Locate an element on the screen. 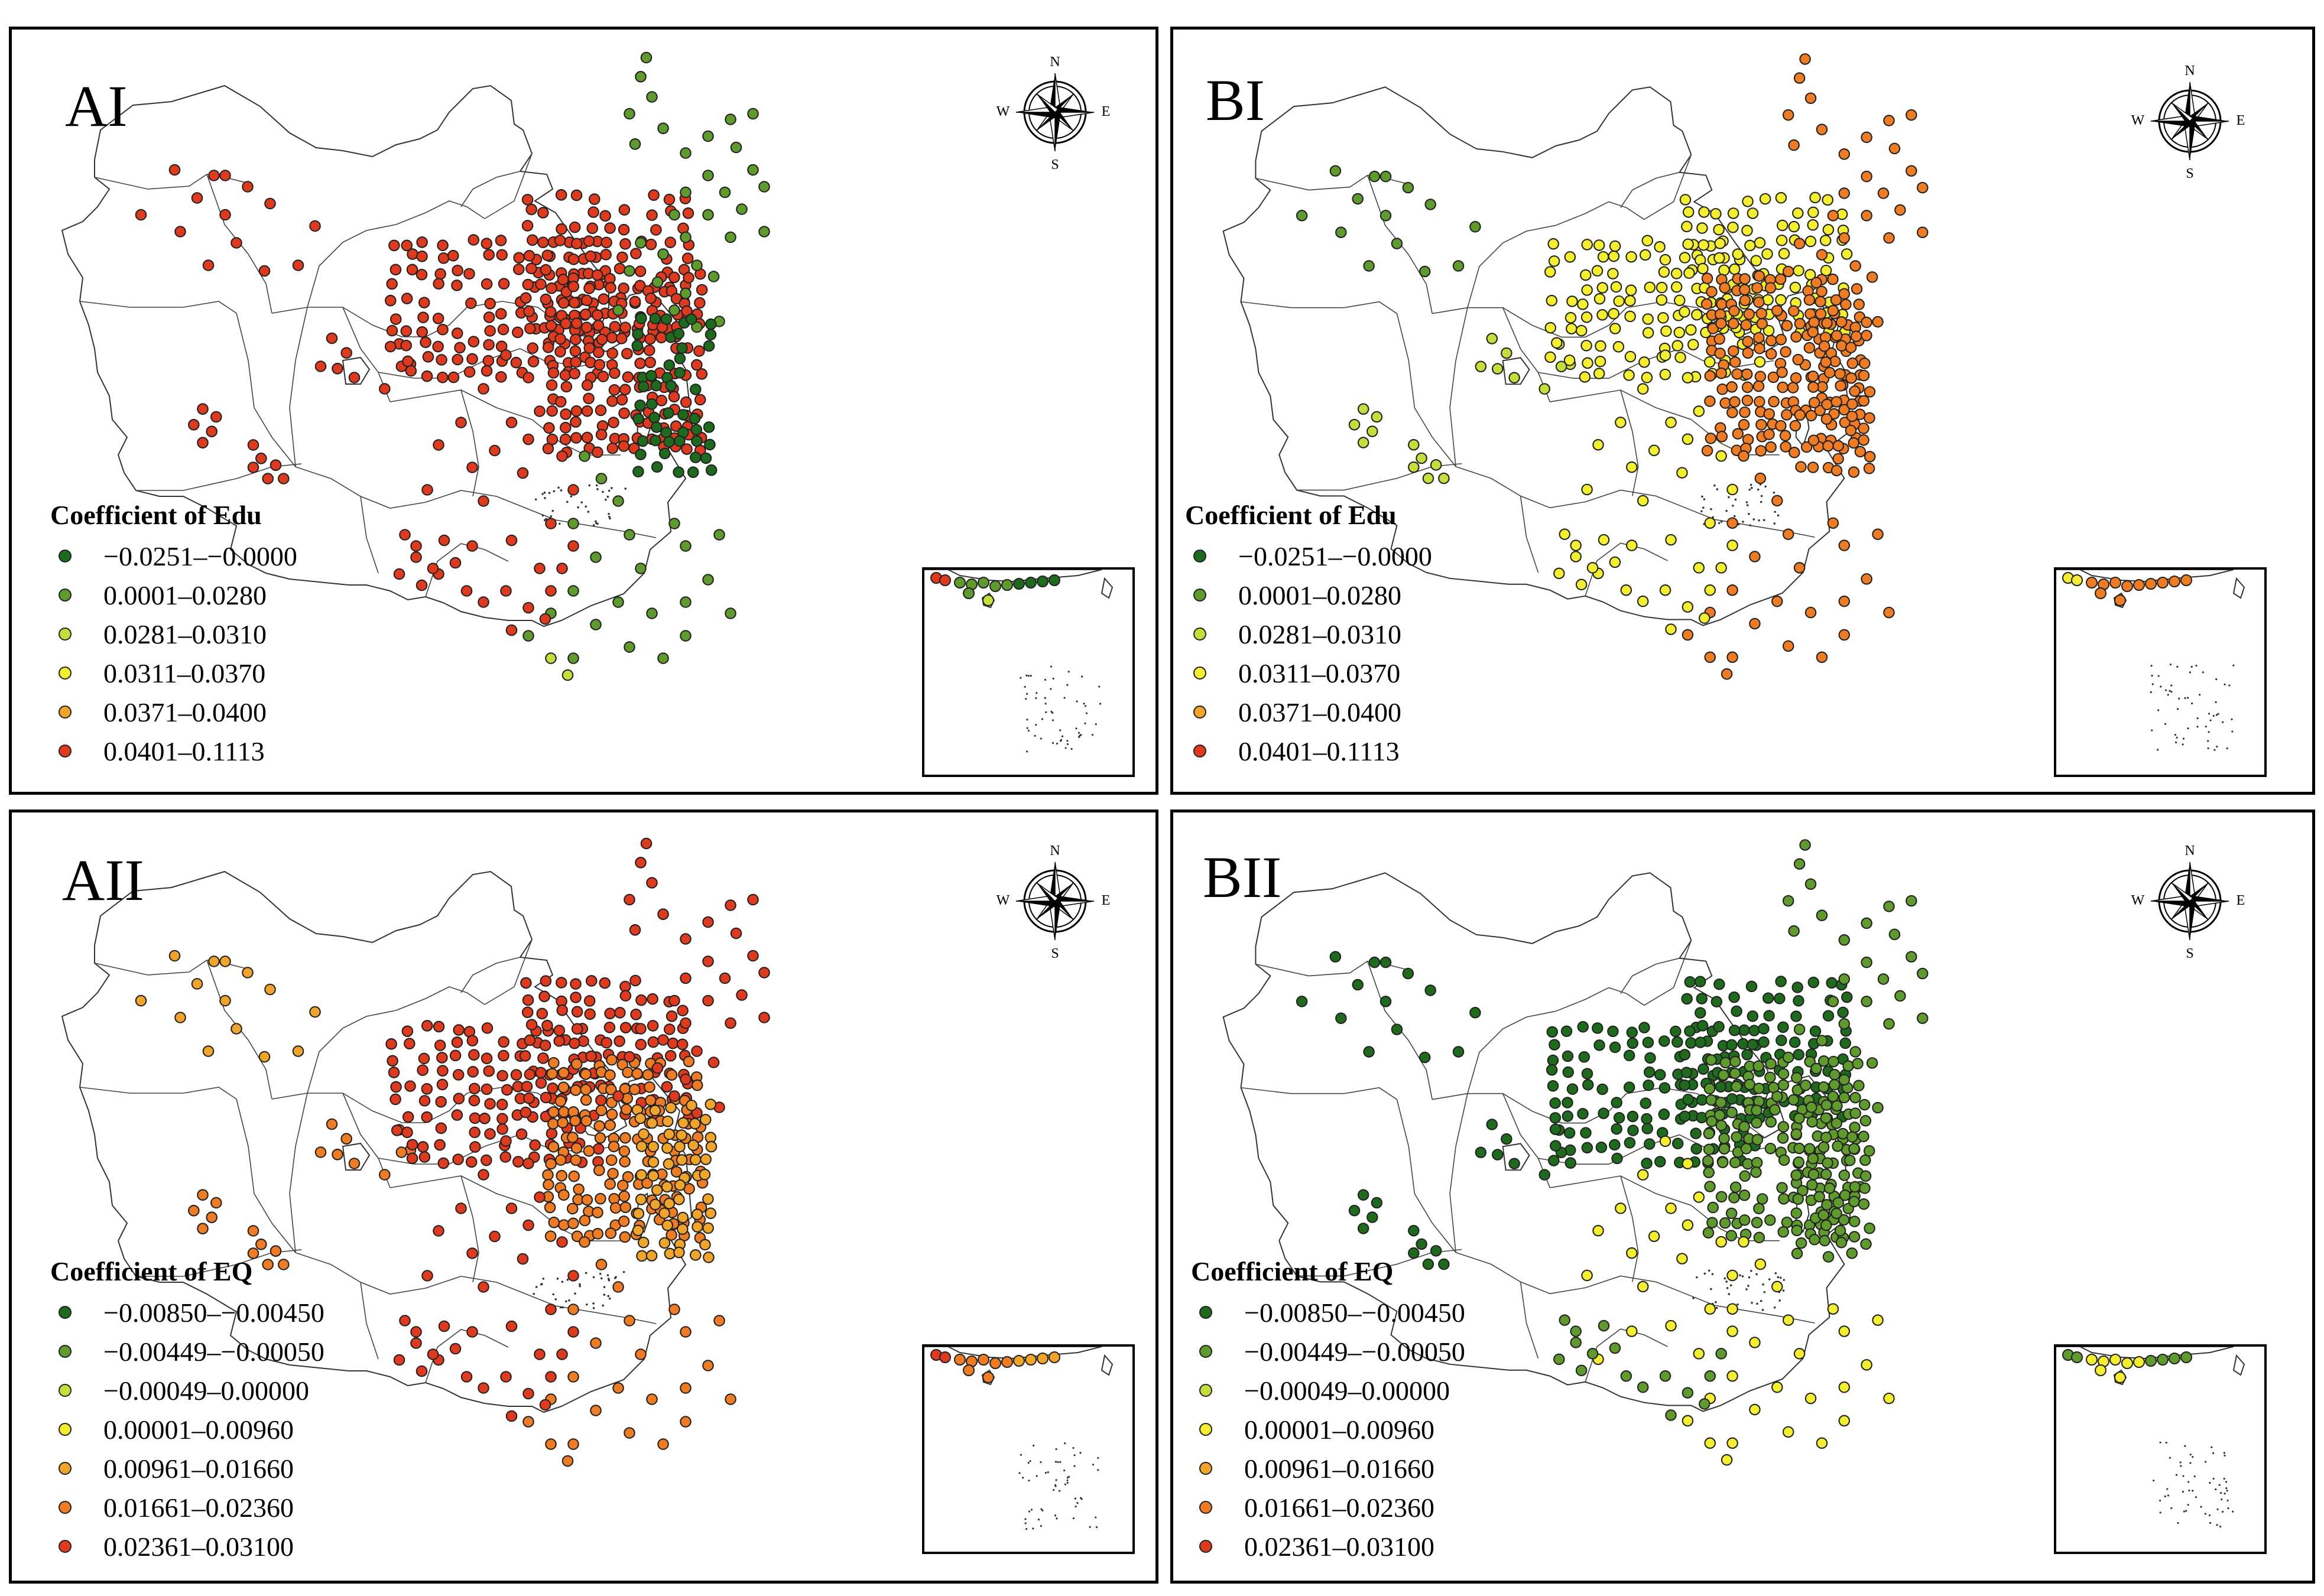 The width and height of the screenshot is (2324, 1596). legend-label: 0.02361–0.03100 is located at coordinates (198, 1546).